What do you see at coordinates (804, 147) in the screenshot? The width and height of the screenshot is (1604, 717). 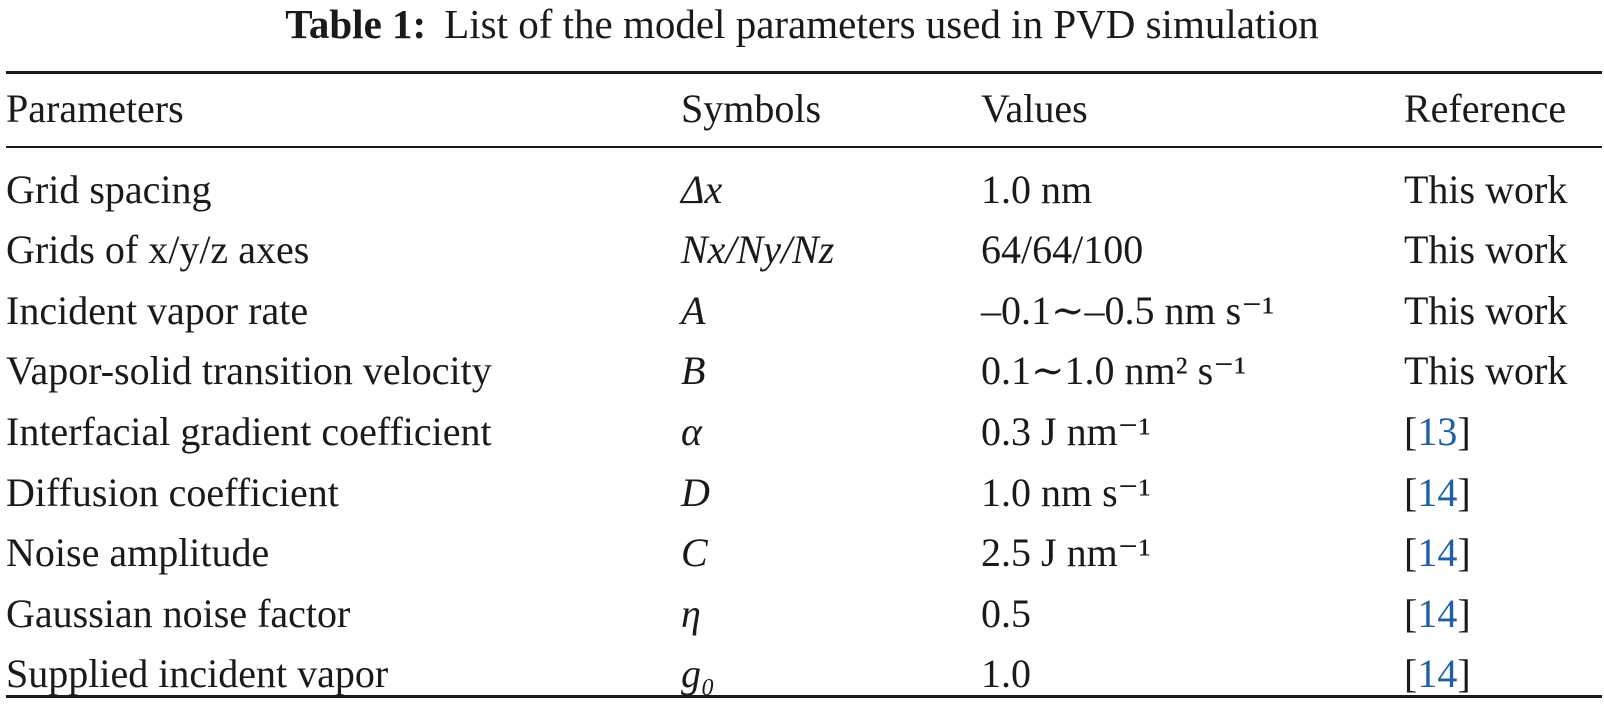 I see `table-header-rule` at bounding box center [804, 147].